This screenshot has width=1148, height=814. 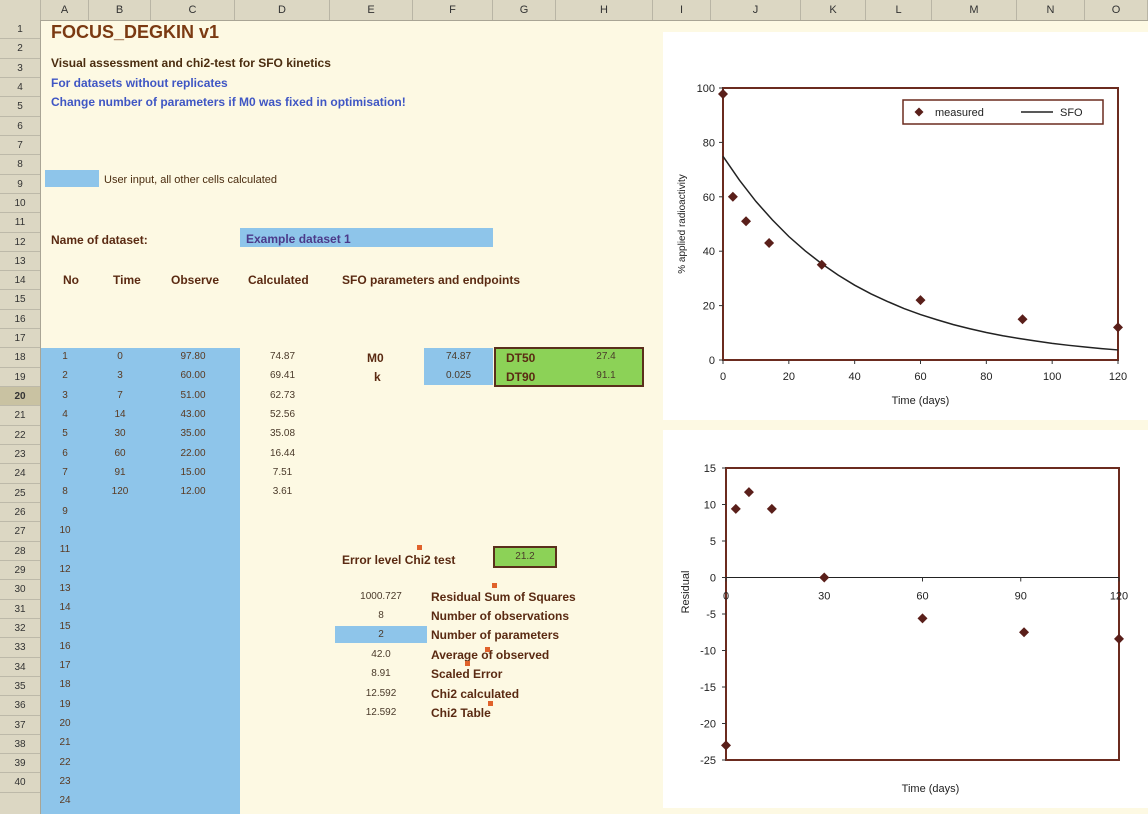 What do you see at coordinates (20, 281) in the screenshot?
I see `row-header-14: 14` at bounding box center [20, 281].